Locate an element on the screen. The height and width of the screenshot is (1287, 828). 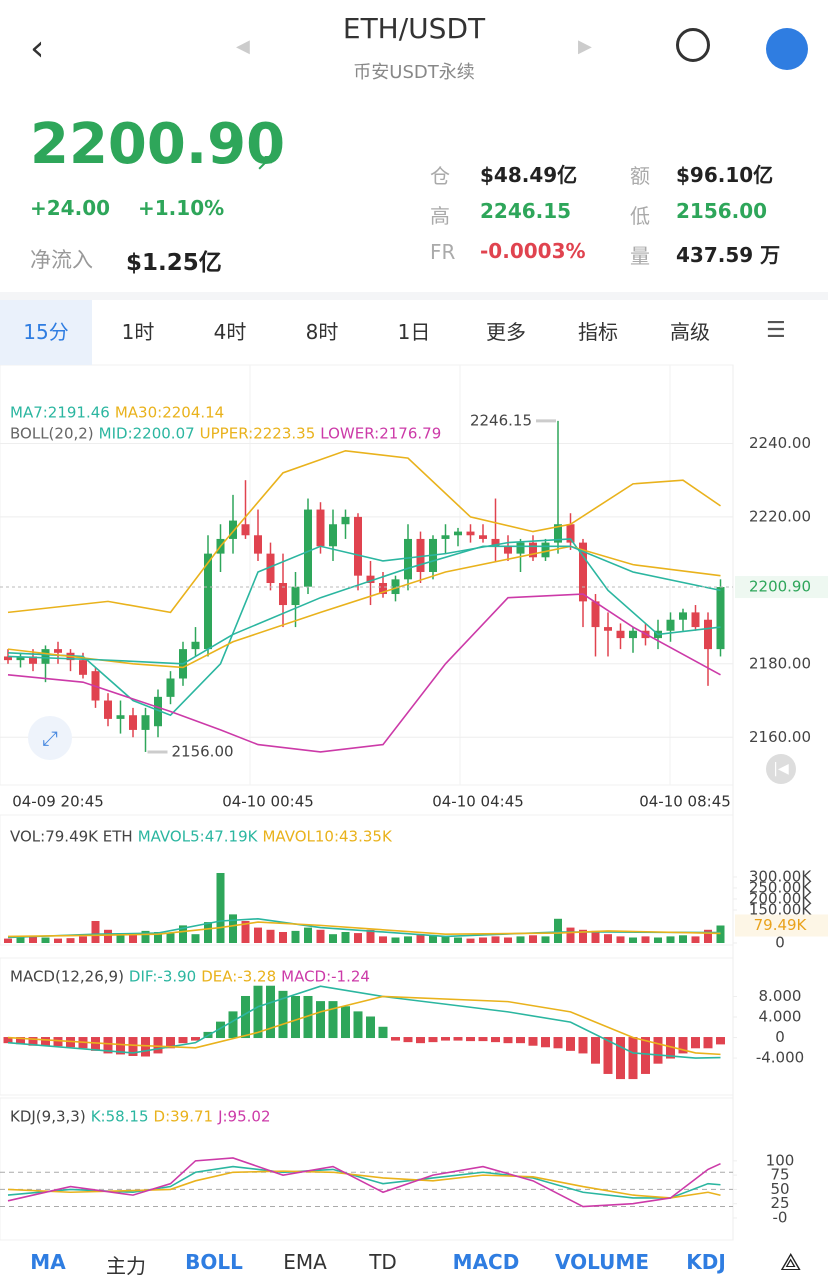
back-button: ‹ is located at coordinates (37, 48).